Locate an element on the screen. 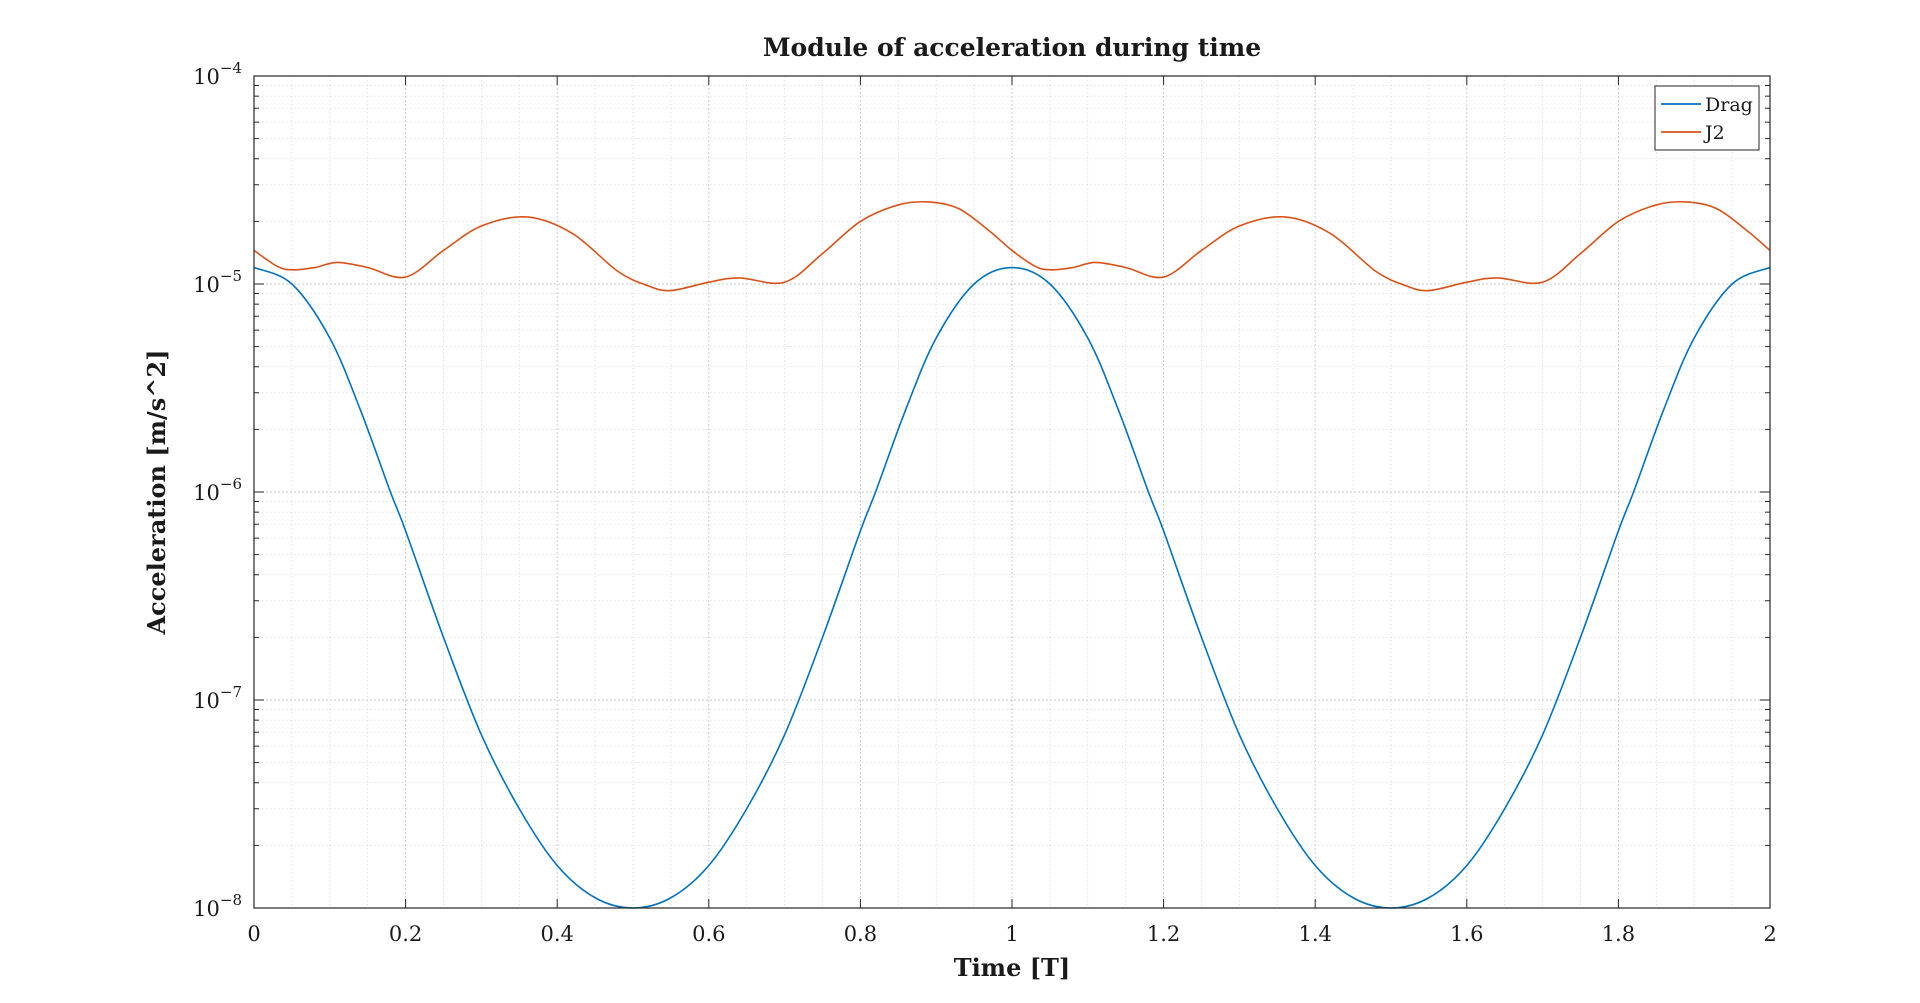 This screenshot has height=1003, width=1920. y-tick-label: 10⁻⁷ is located at coordinates (217, 698).